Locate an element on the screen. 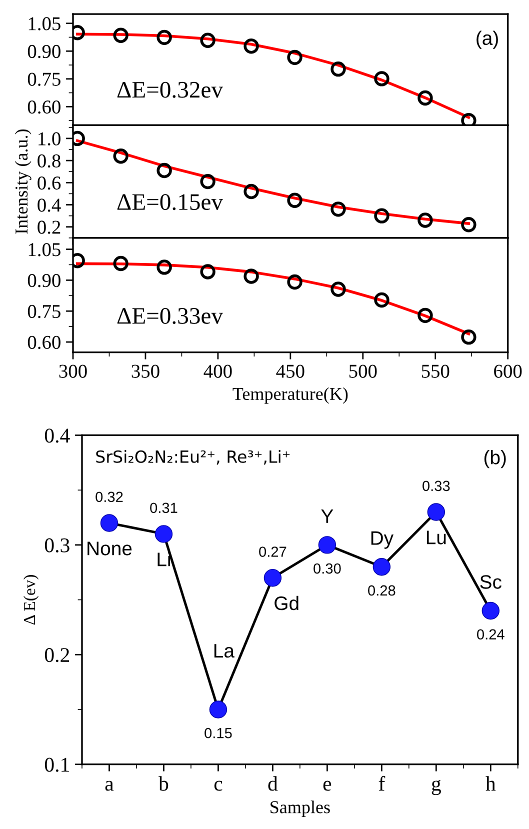 The image size is (529, 829). x-tick-label: 400 is located at coordinates (218, 371).